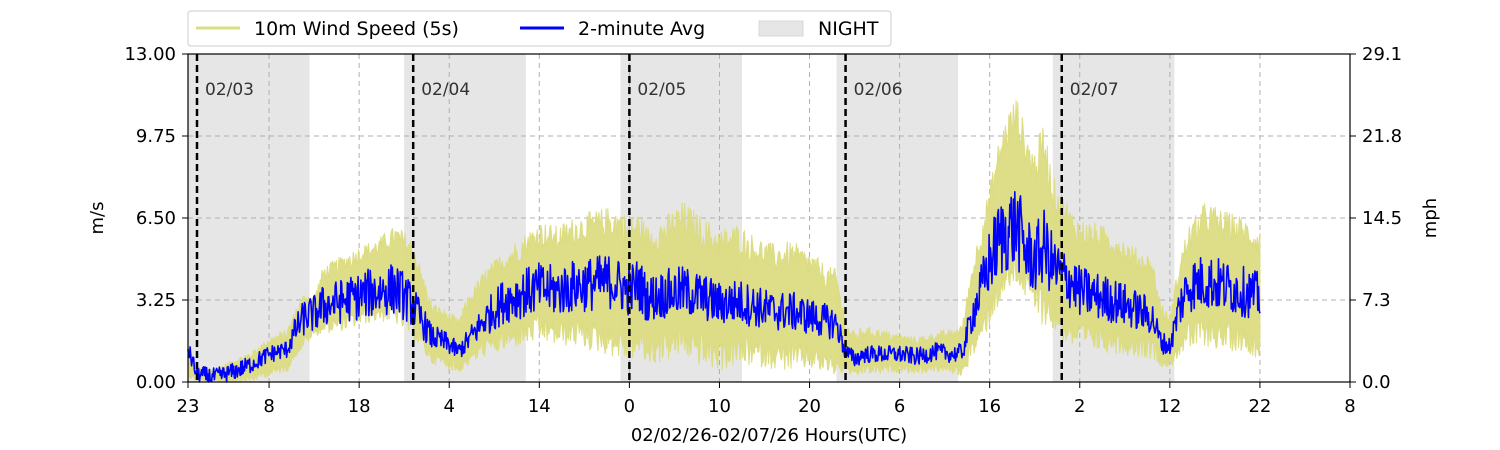  I want to click on x-axis-ticks: 23 8 18 4 14 0 10 20 6 16 2 12 22 8, so click(766, 399).